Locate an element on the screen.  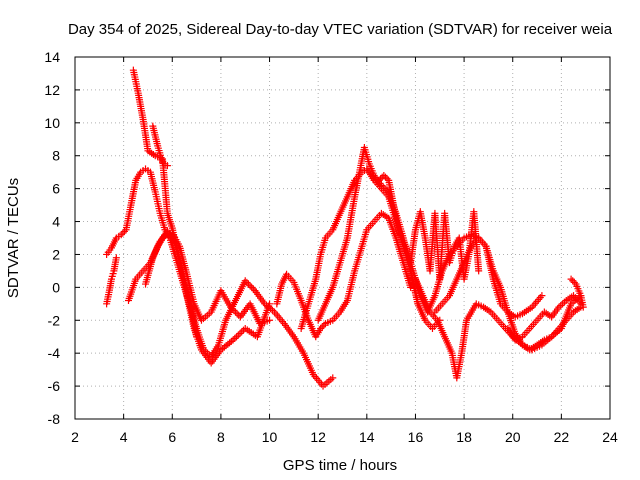
y-tick-label: -4 is located at coordinates (54, 353).